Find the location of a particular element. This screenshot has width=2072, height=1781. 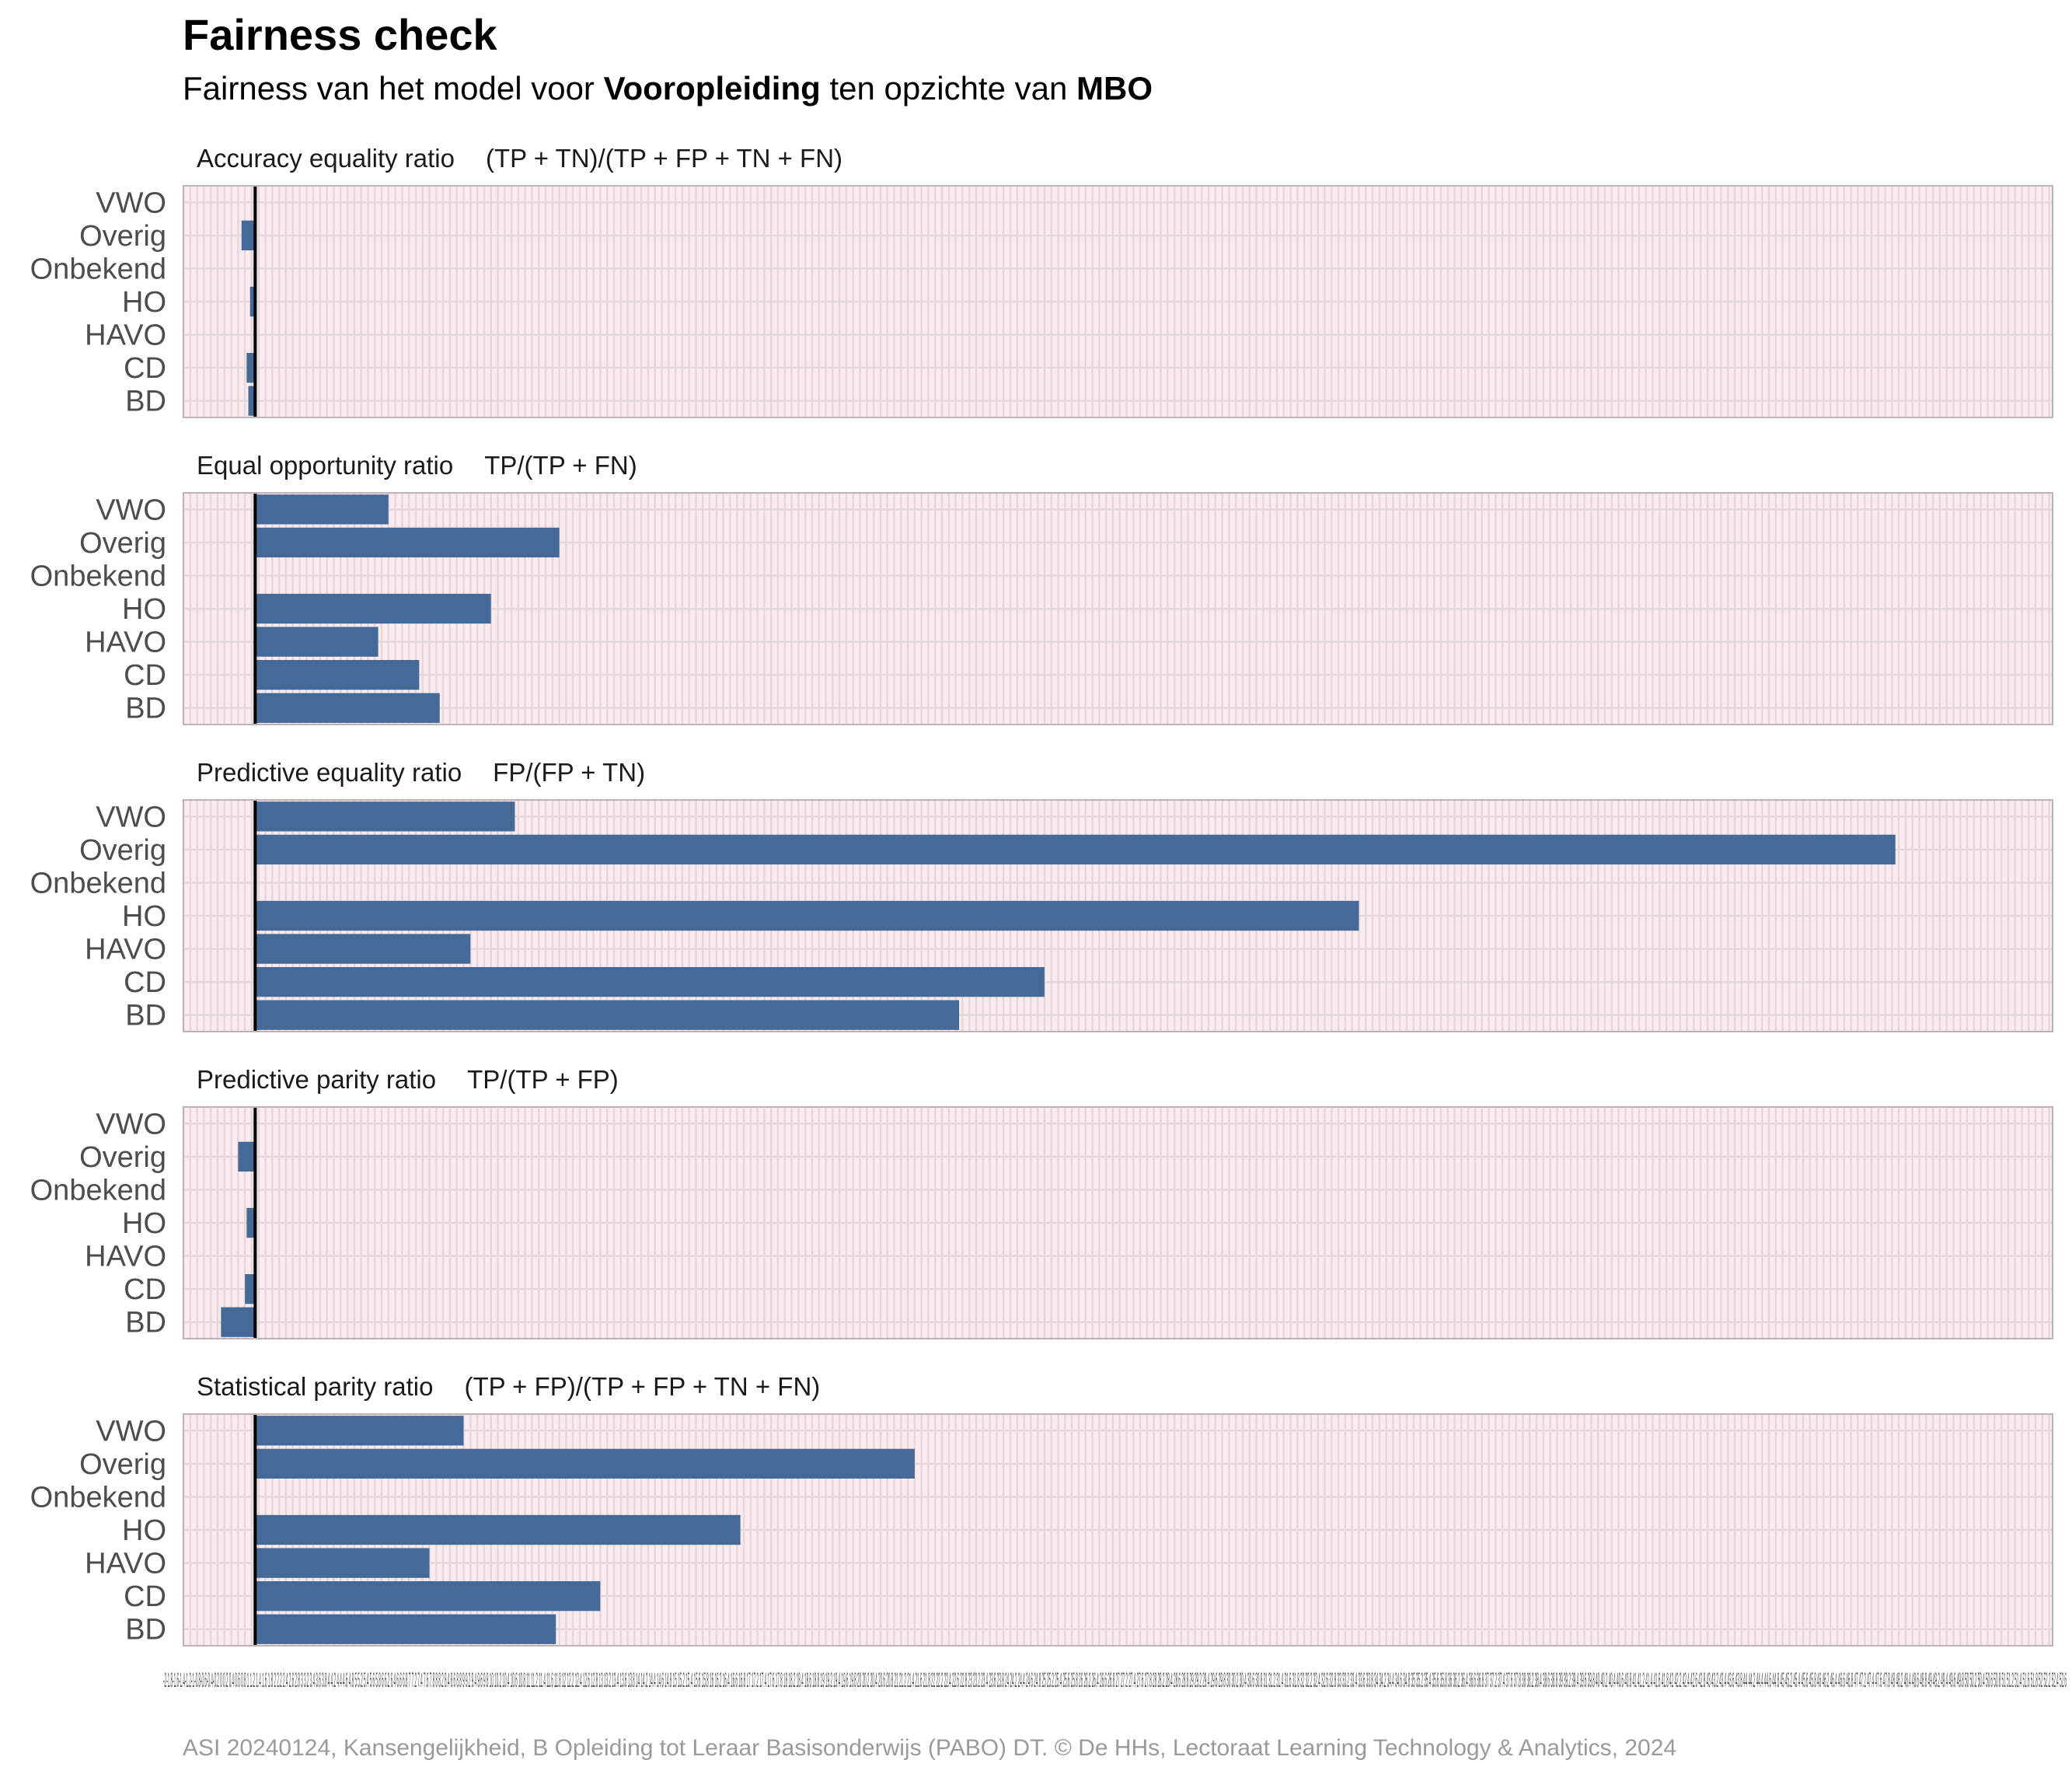

panel-metric-name: Equal opportunity ratio is located at coordinates (325, 465).